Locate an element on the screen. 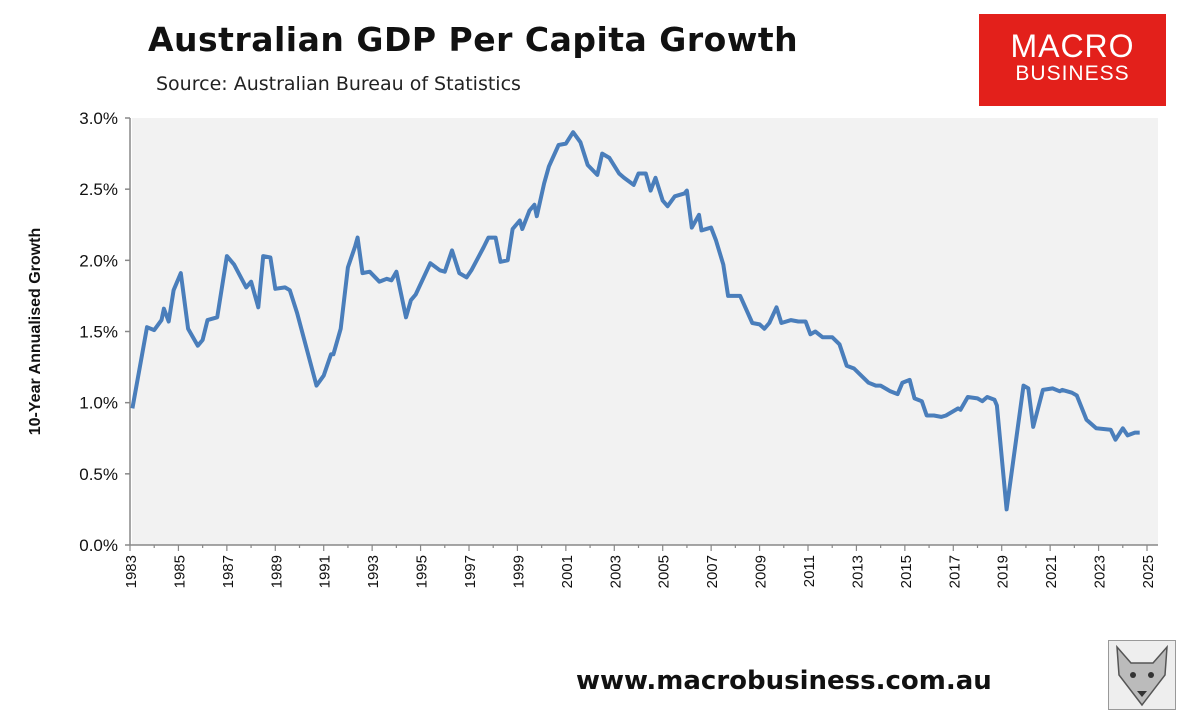 This screenshot has width=1200, height=720. x-tick-label: 1989 is located at coordinates (276, 571).